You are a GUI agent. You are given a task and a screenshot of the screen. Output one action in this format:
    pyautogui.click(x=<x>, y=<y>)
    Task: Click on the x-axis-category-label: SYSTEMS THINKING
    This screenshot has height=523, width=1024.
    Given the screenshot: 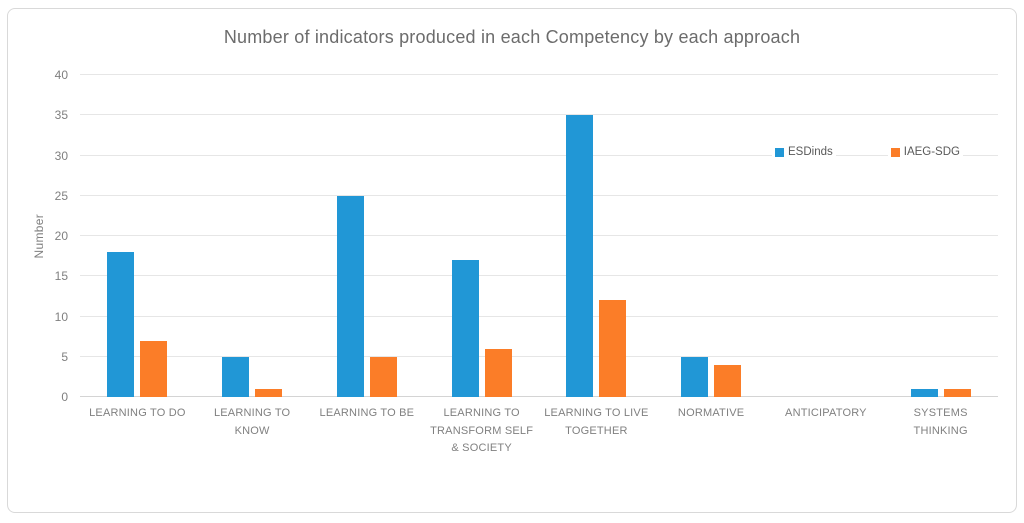 What is the action you would take?
    pyautogui.click(x=940, y=422)
    